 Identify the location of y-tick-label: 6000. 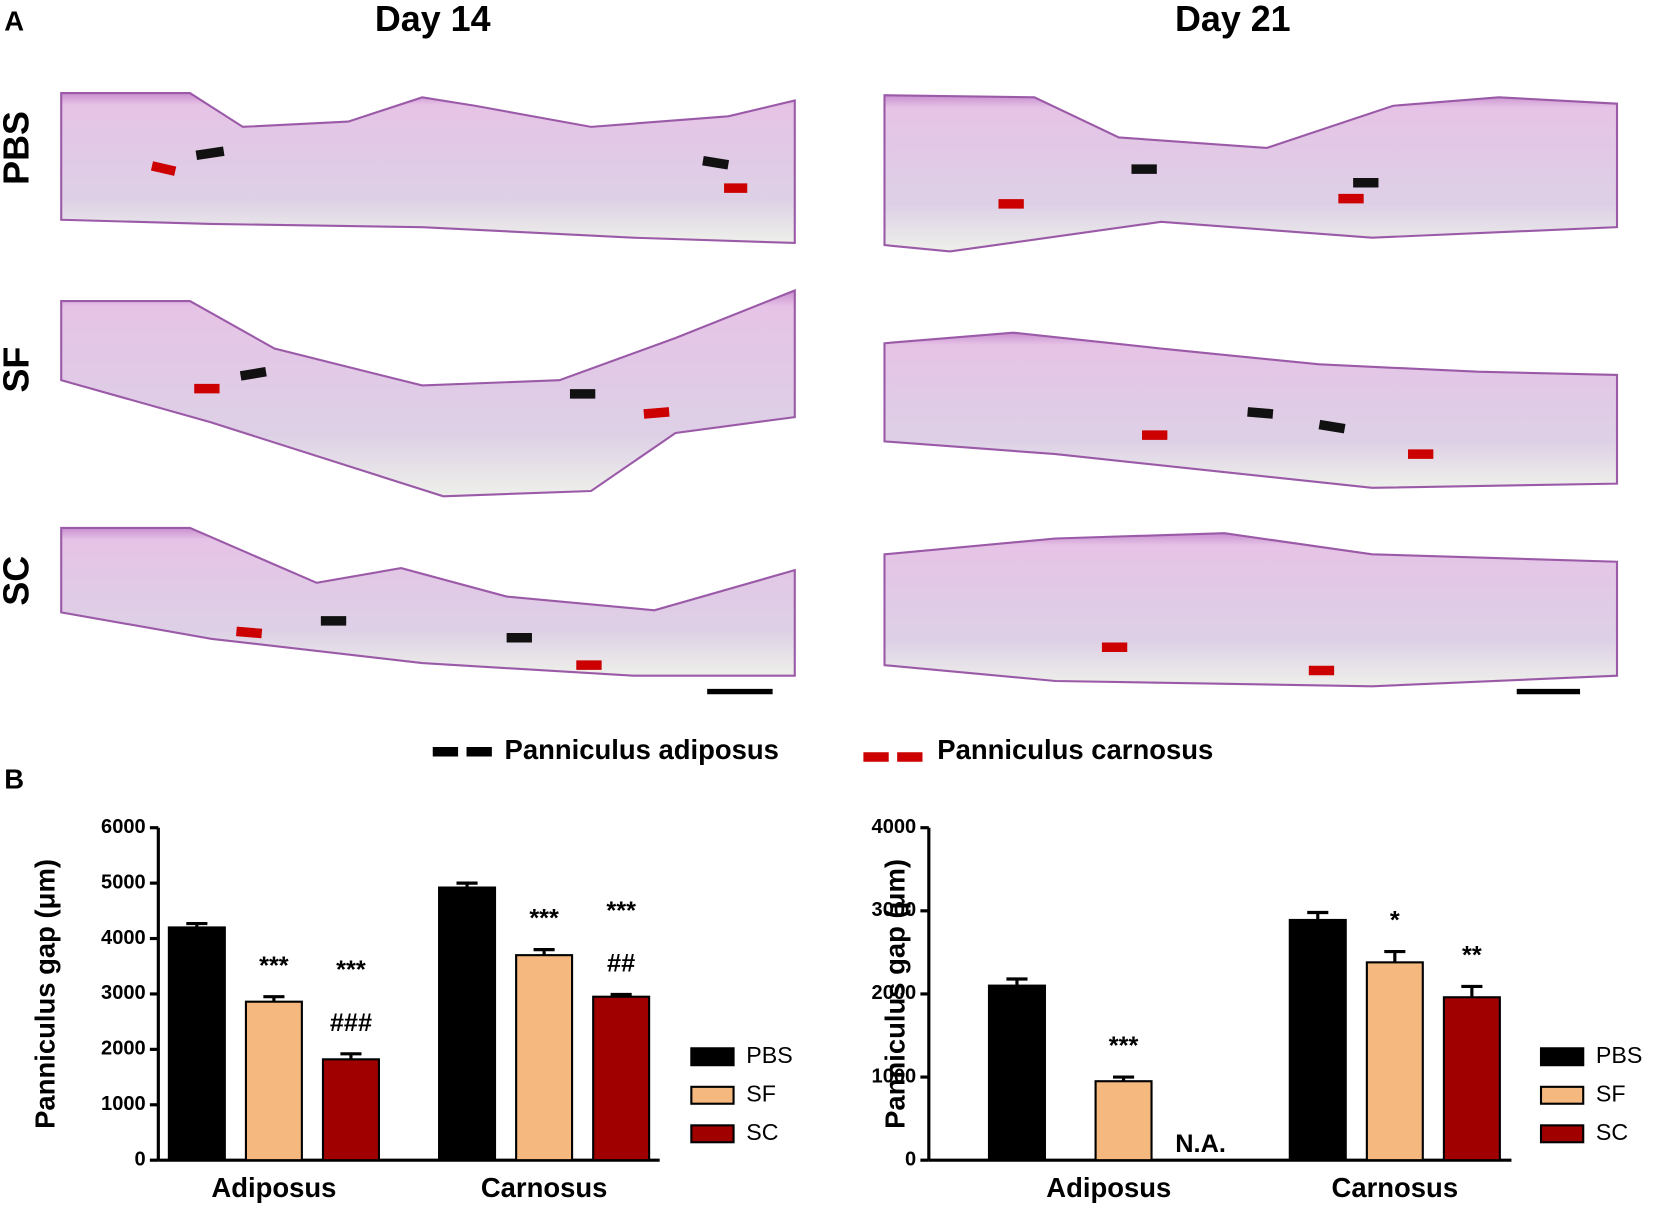
(123, 827).